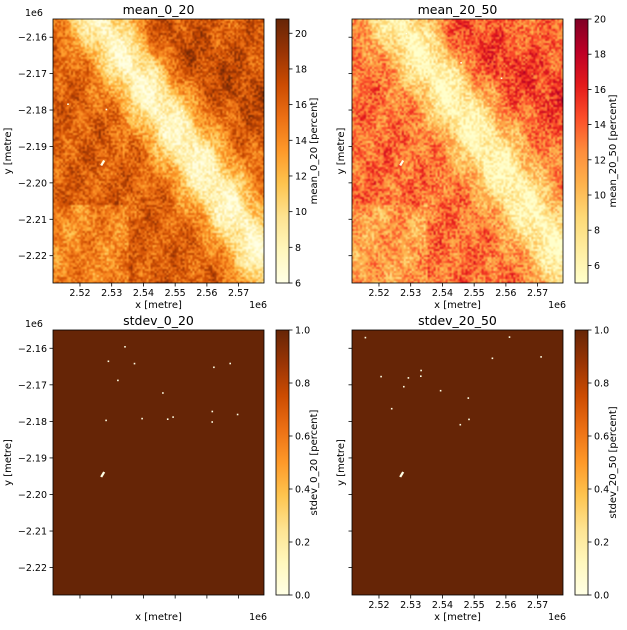 The height and width of the screenshot is (630, 627). Describe the element at coordinates (457, 320) in the screenshot. I see `chart-title: stdev_20_50` at that location.